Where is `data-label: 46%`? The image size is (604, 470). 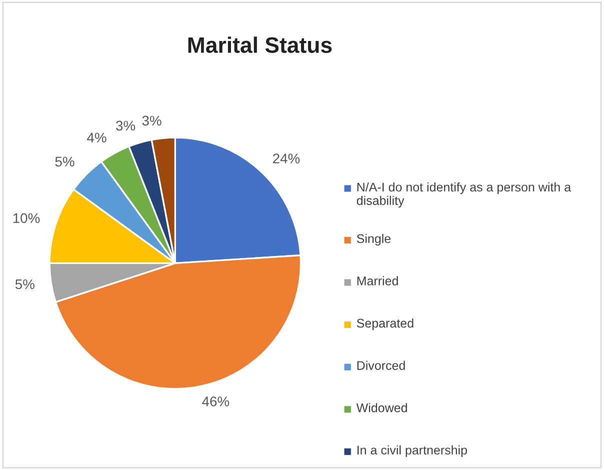 data-label: 46% is located at coordinates (216, 401).